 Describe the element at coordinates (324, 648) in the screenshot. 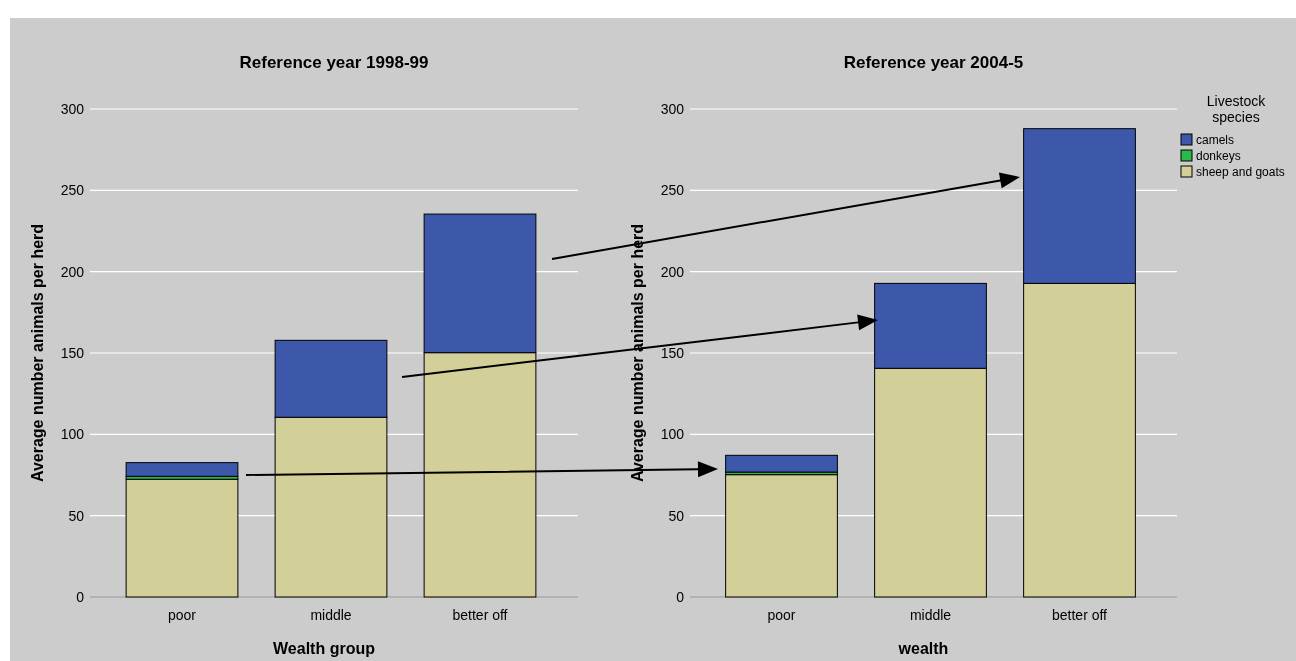

I see `x-axis-title: Wealth group` at that location.